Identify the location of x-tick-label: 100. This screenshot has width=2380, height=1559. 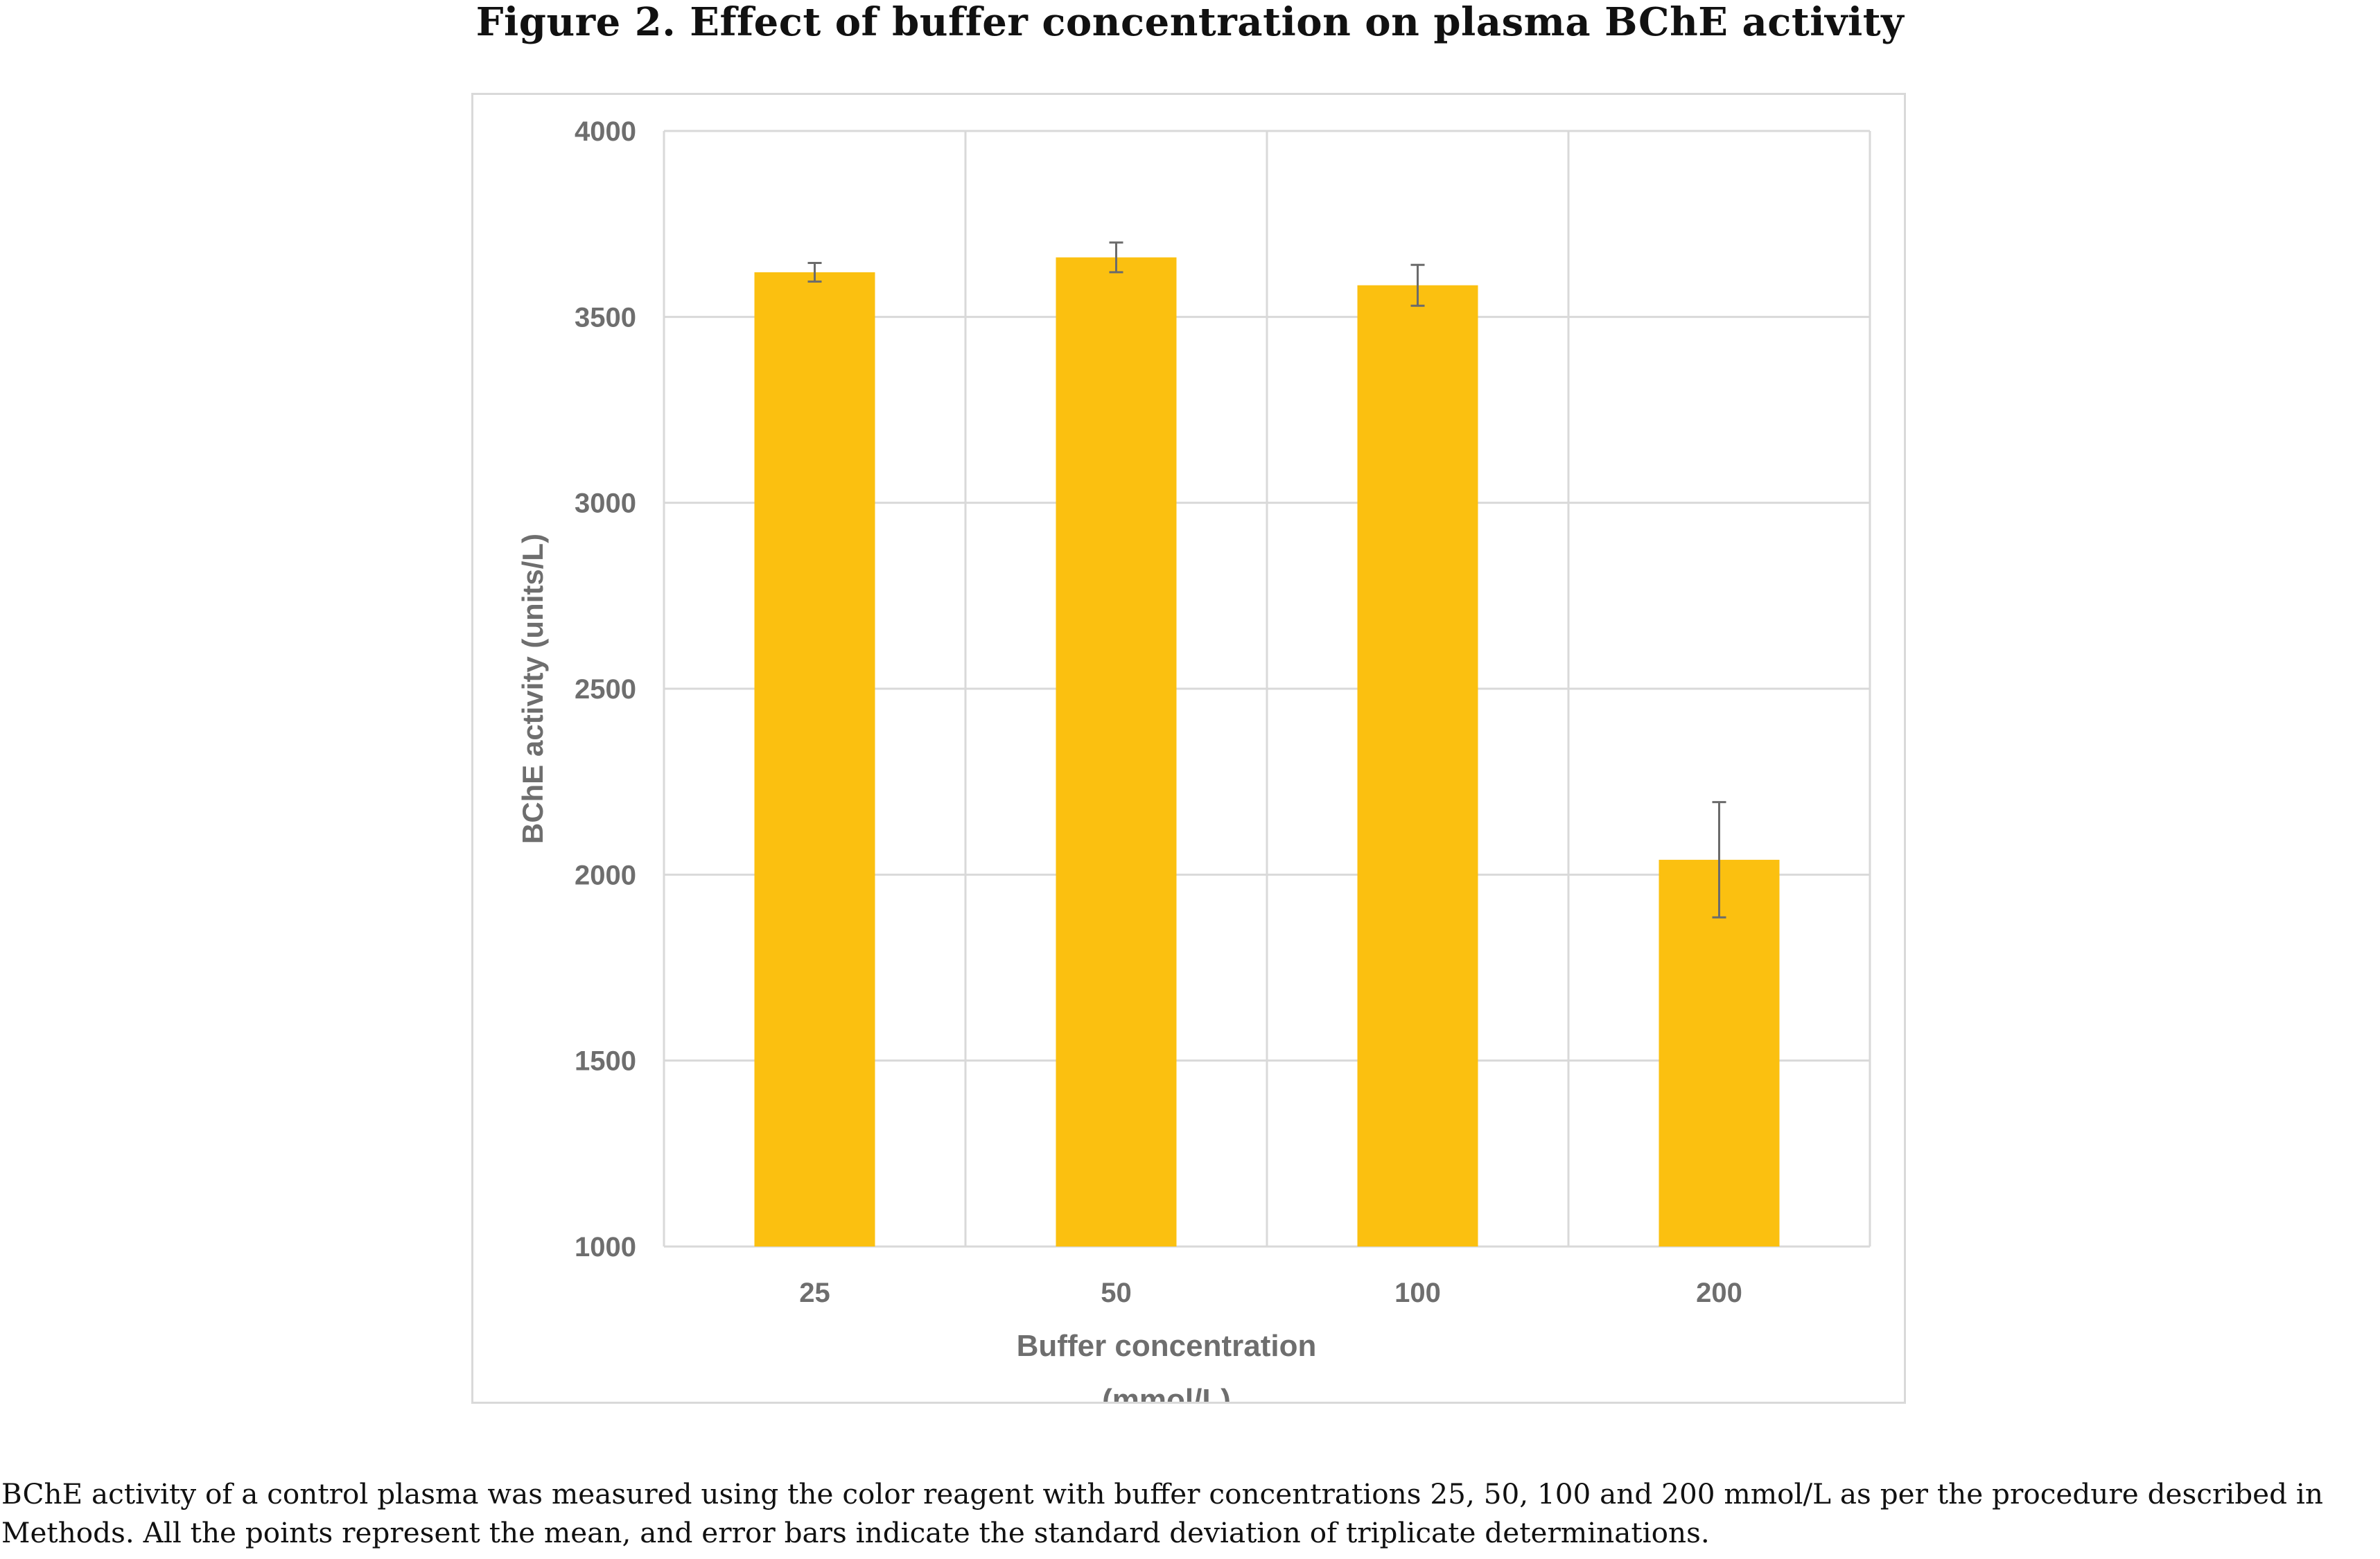
(1417, 1293).